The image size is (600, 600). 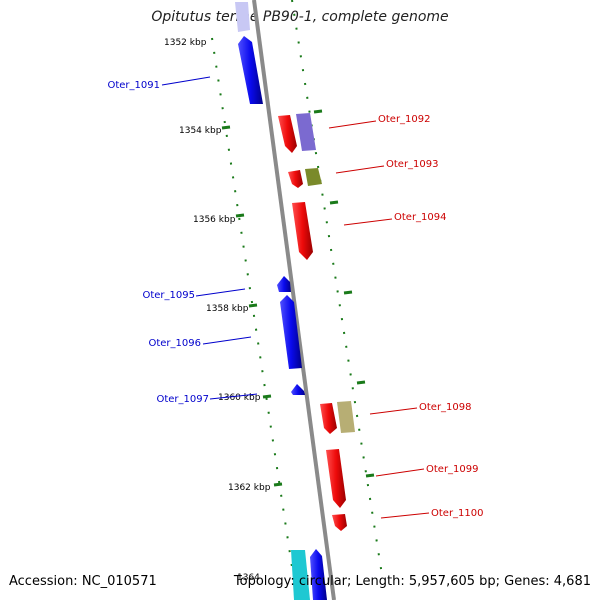 What do you see at coordinates (457, 513) in the screenshot?
I see `gene-label: Oter_1100` at bounding box center [457, 513].